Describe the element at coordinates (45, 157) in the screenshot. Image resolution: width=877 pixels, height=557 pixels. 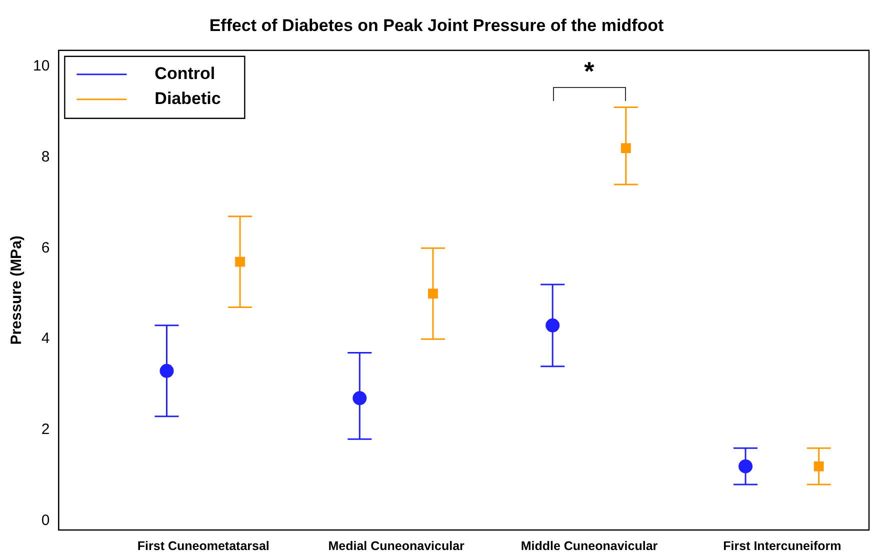
I see `y-tick-label: 8` at that location.